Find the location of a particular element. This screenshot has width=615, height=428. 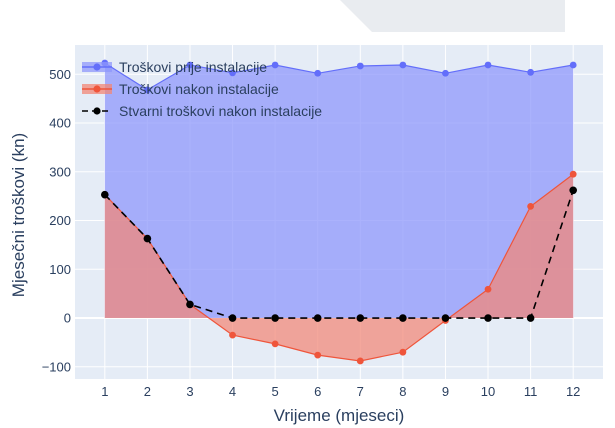

y-tick-label: 300 is located at coordinates (60, 171).